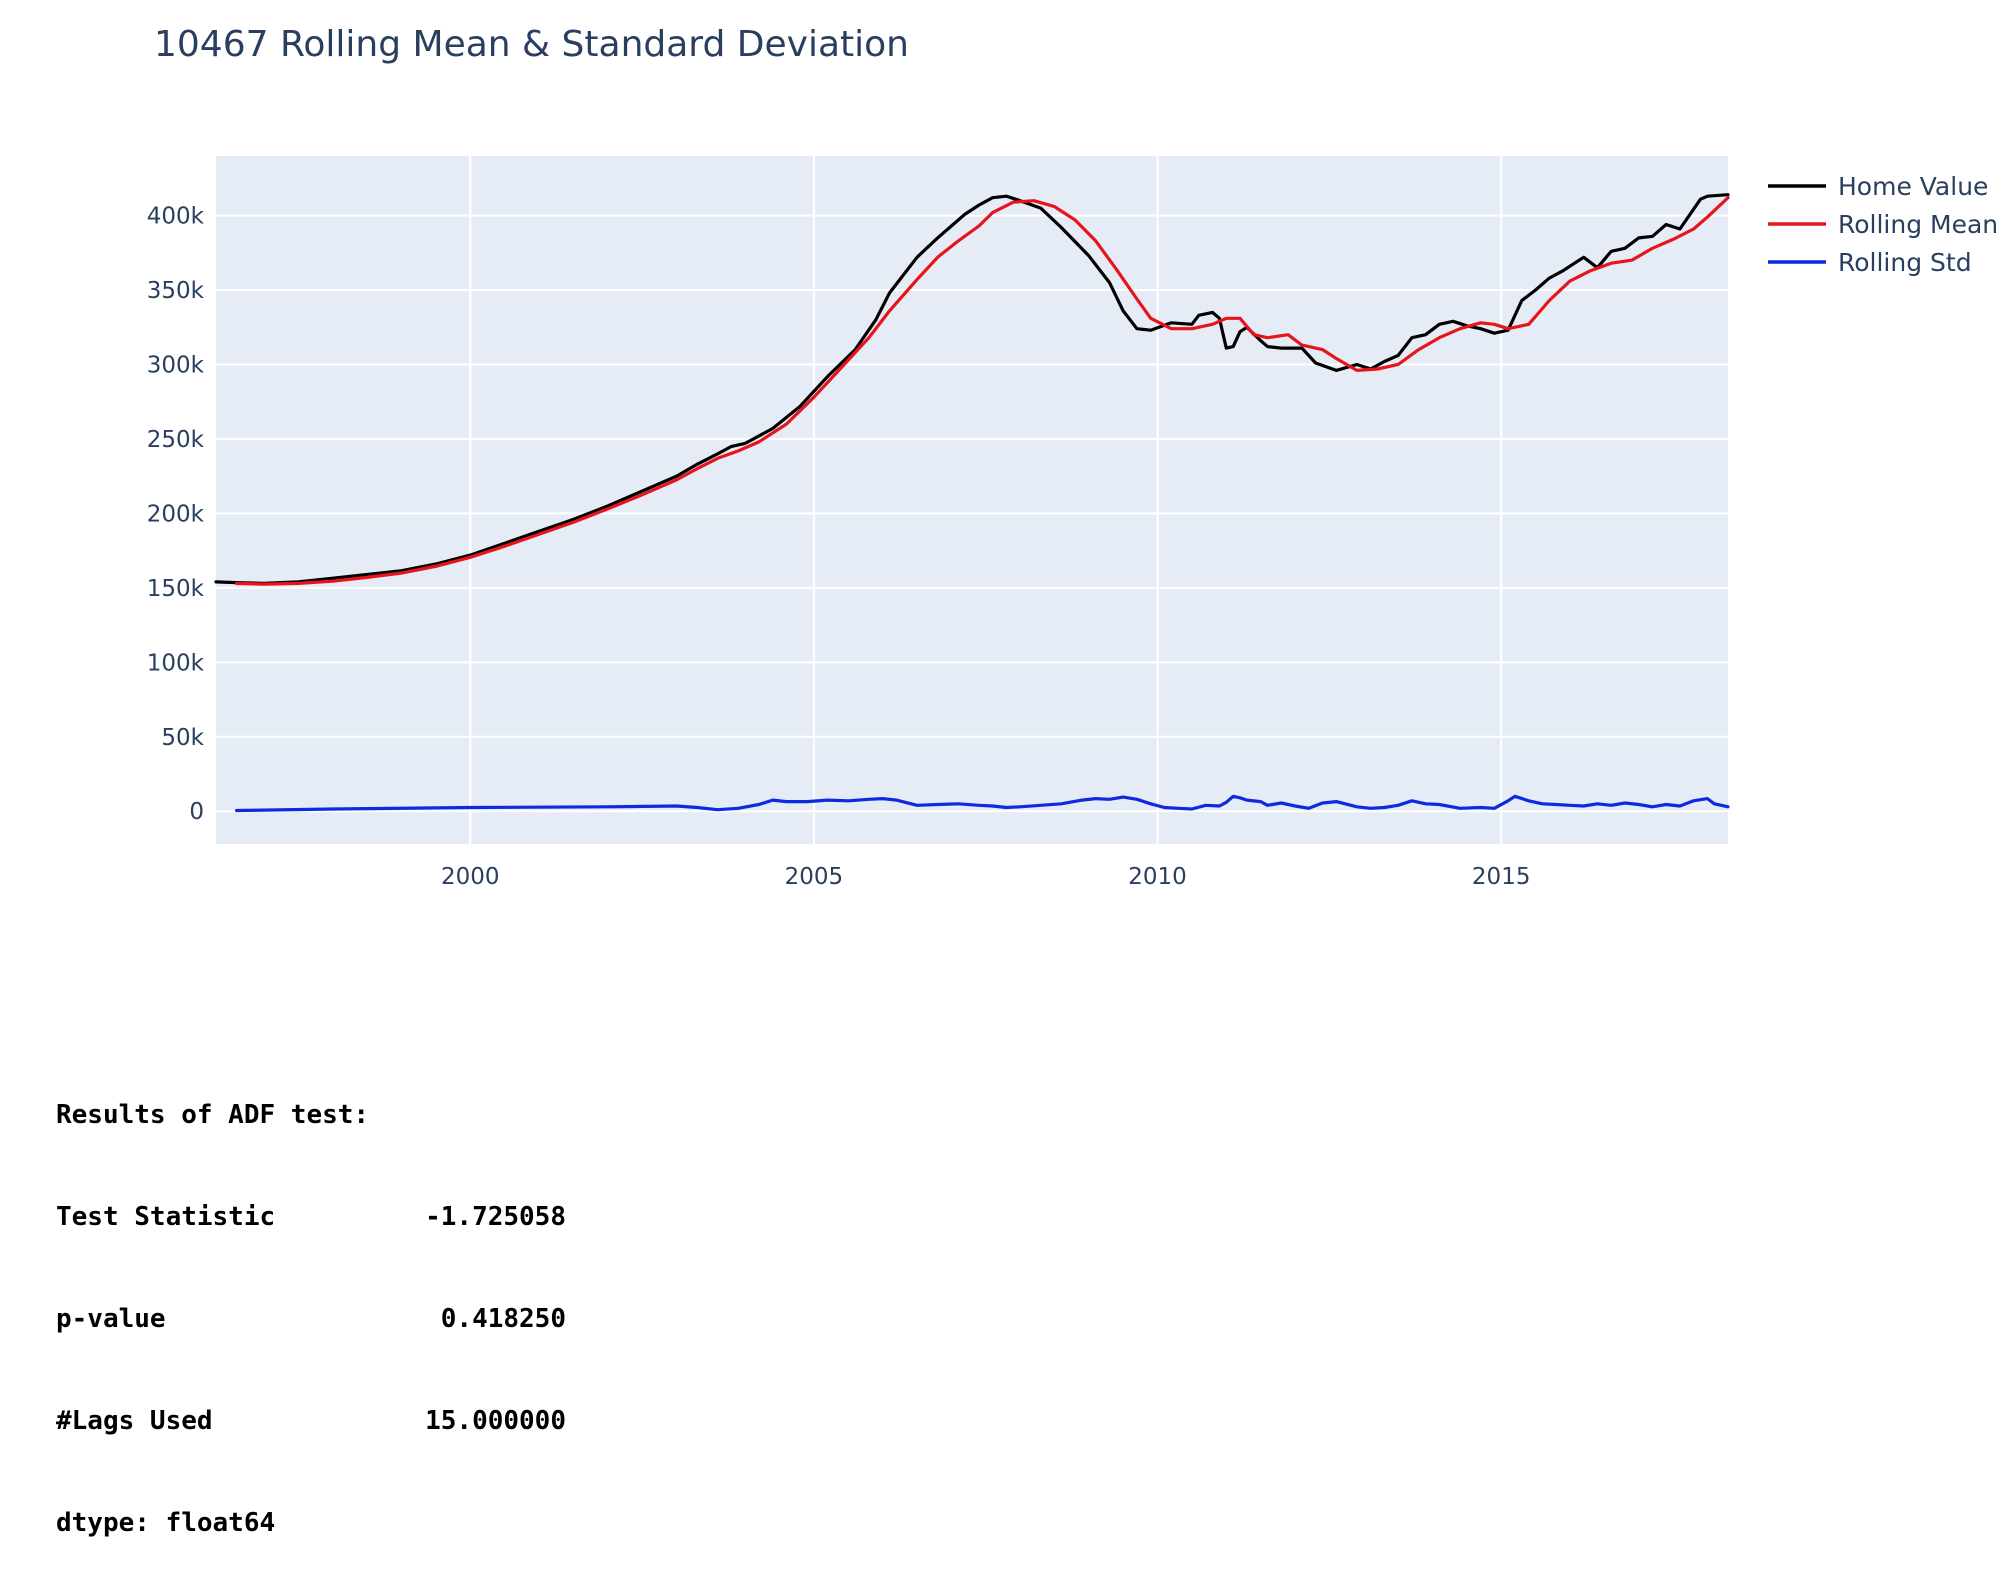  What do you see at coordinates (503, 1319) in the screenshot?
I see `adf-value: 0.418250` at bounding box center [503, 1319].